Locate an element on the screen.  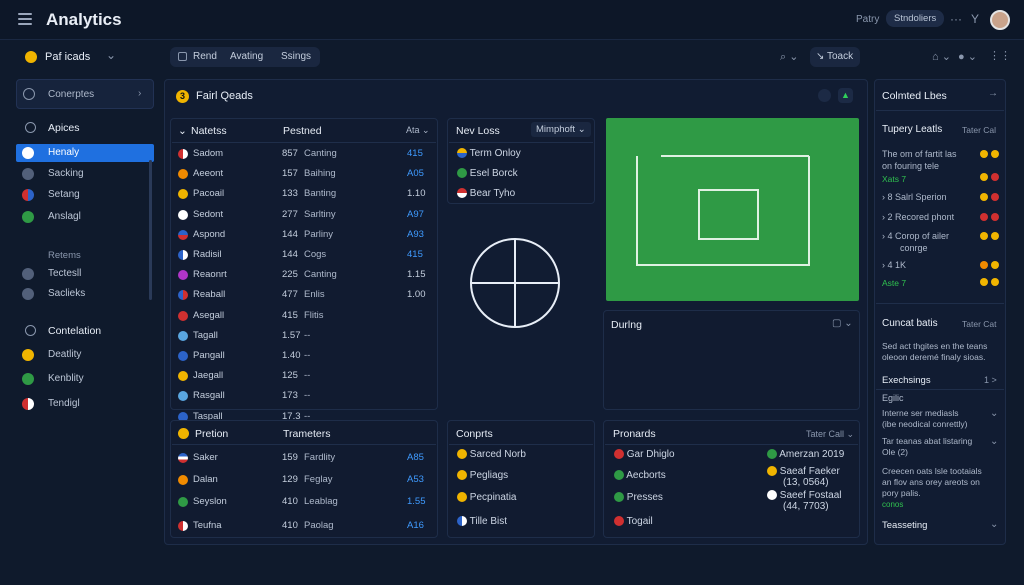
pronards-left-3: Presses is located at coordinates (638, 497).